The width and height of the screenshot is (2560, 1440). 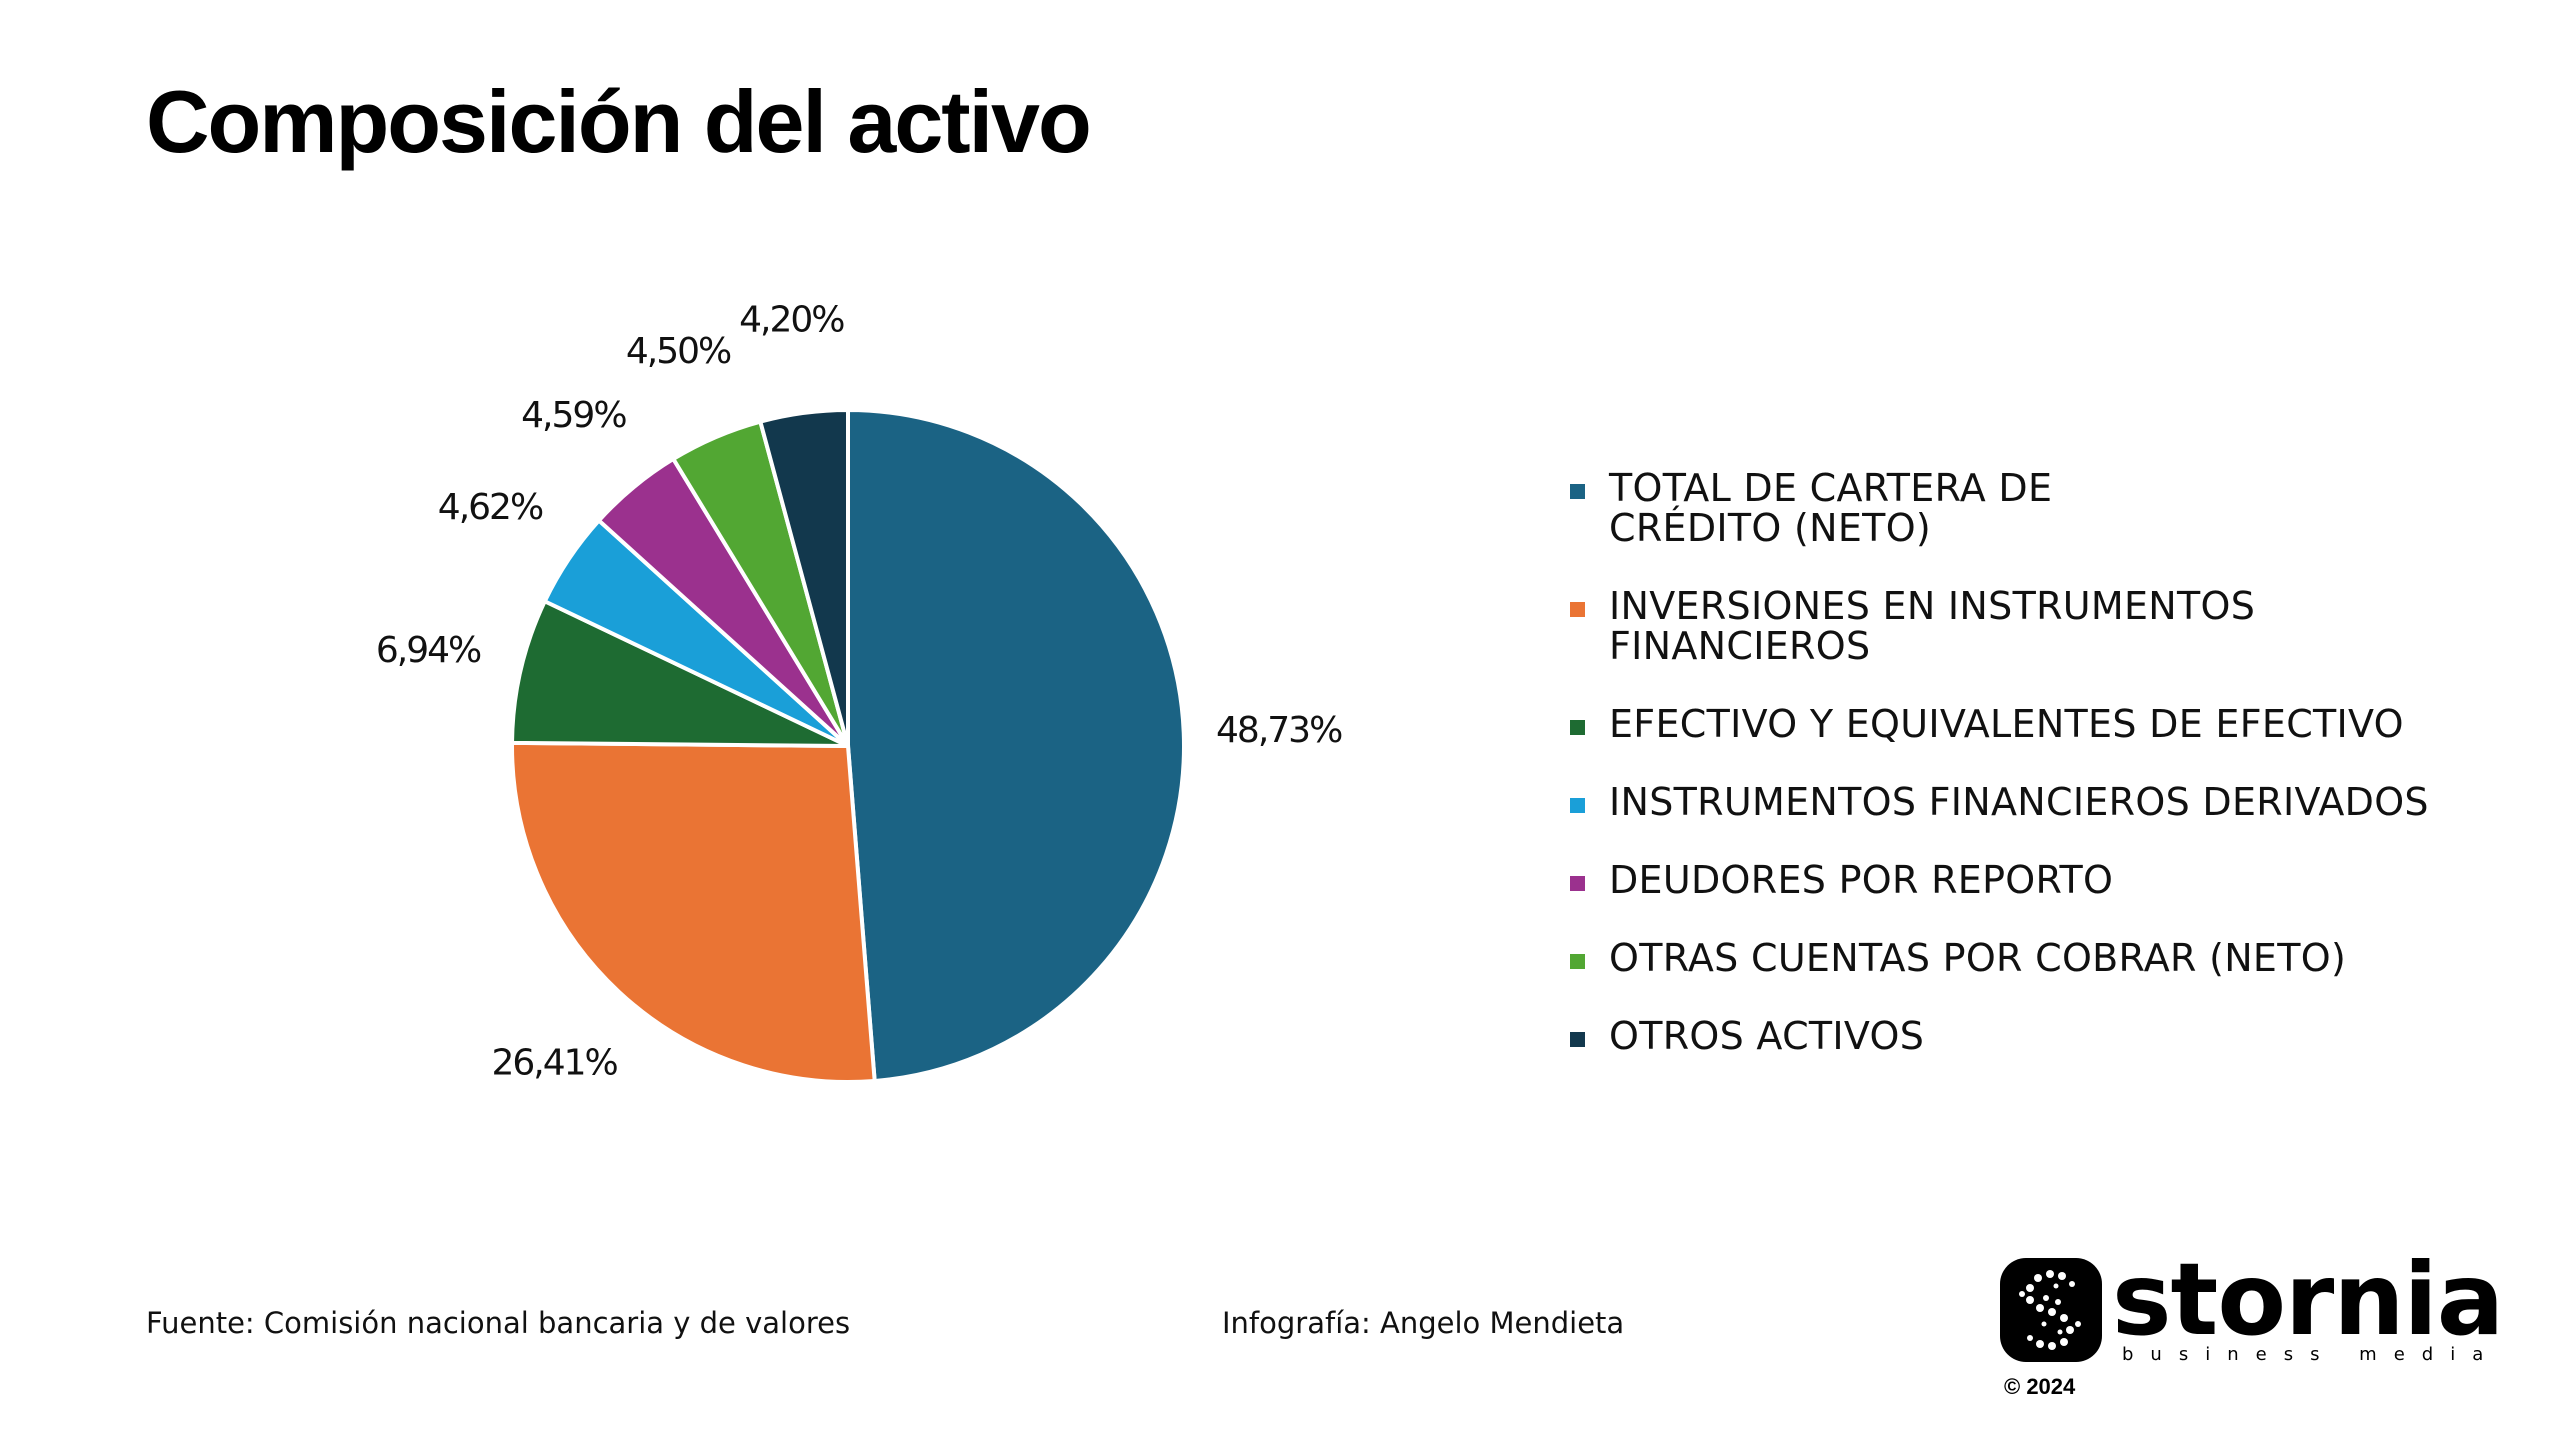 I want to click on slice-value-label-2: 6,94%, so click(x=428, y=650).